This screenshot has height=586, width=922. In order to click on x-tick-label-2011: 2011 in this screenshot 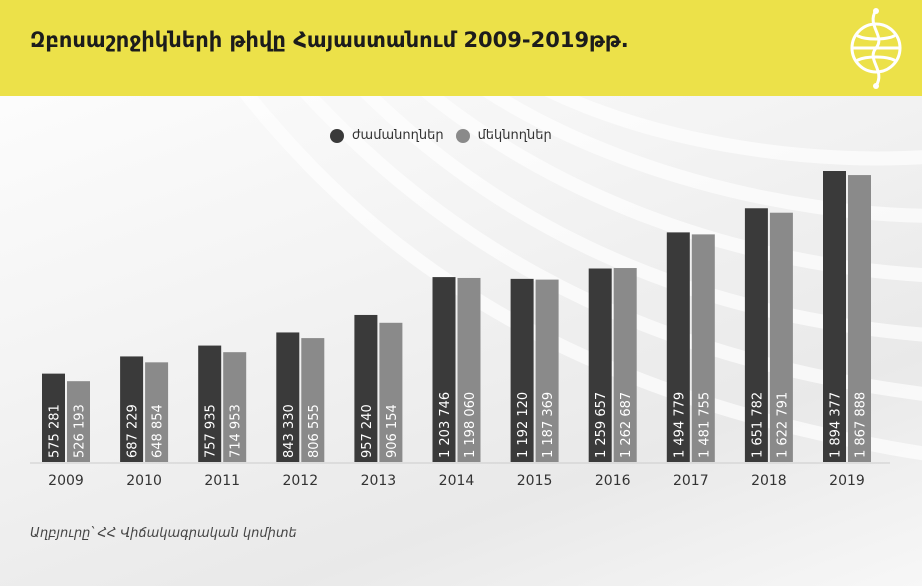, I will do `click(222, 481)`.